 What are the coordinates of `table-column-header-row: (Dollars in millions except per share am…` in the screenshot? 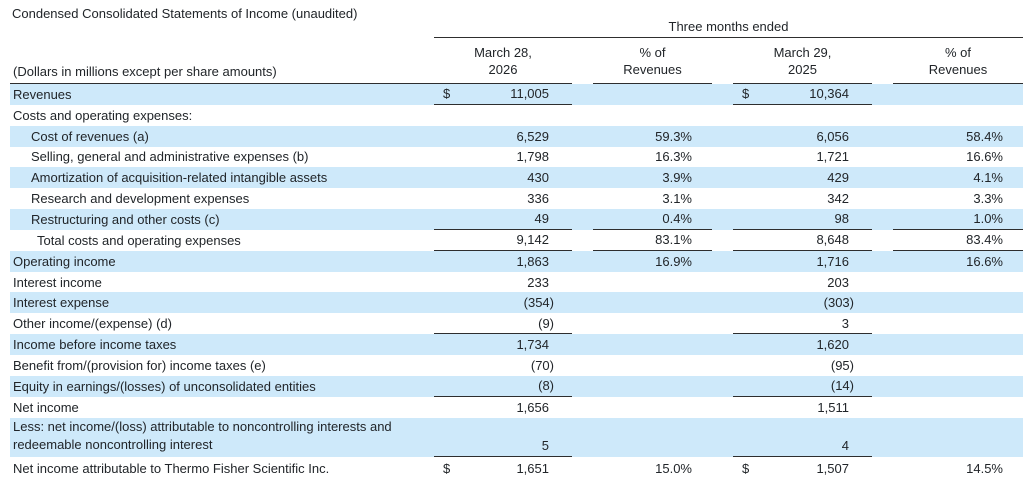 It's located at (516, 61).